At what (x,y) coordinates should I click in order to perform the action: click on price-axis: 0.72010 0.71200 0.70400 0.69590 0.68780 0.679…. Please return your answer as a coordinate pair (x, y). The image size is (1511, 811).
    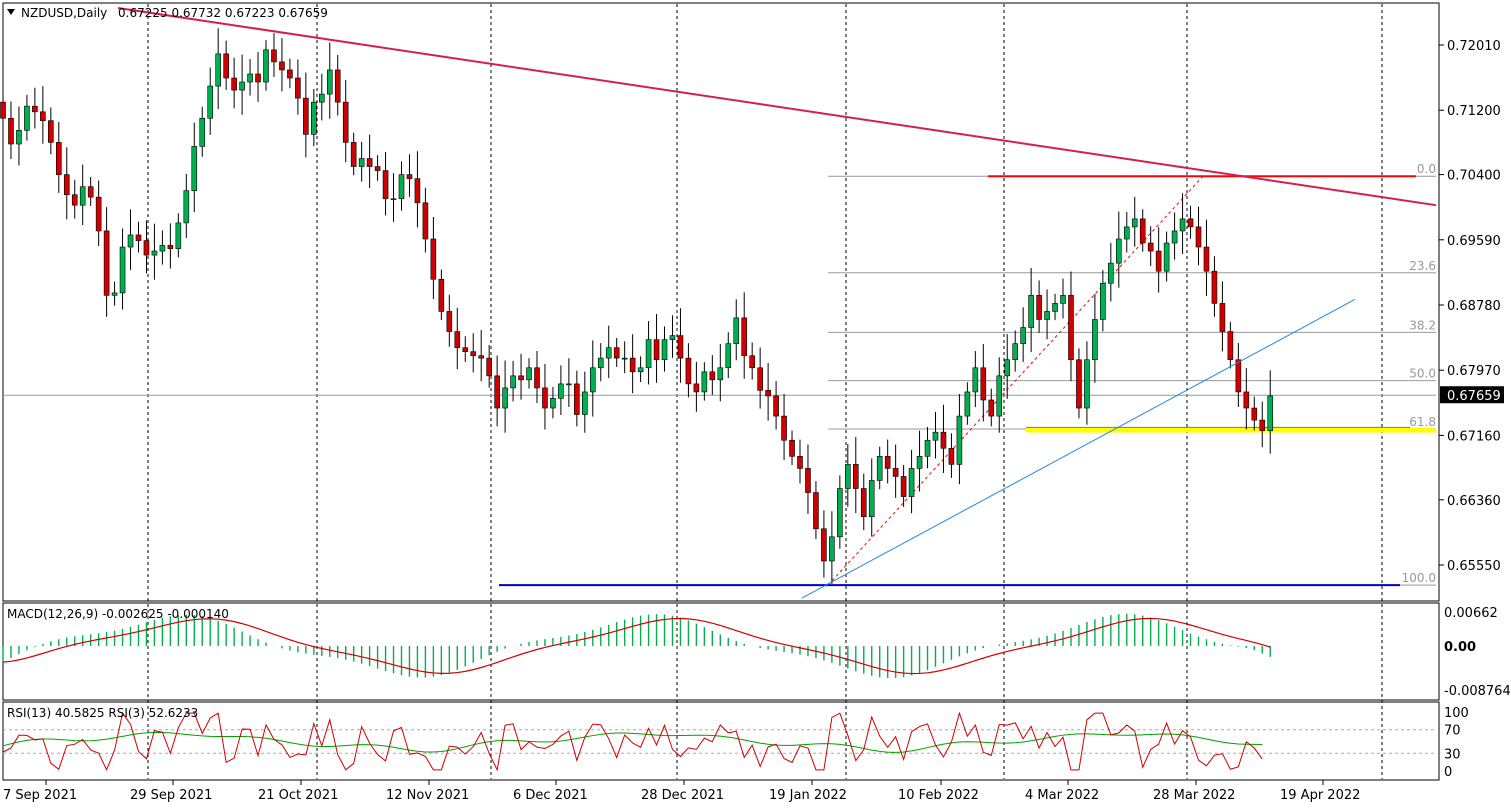
    Looking at the image, I should click on (1475, 409).